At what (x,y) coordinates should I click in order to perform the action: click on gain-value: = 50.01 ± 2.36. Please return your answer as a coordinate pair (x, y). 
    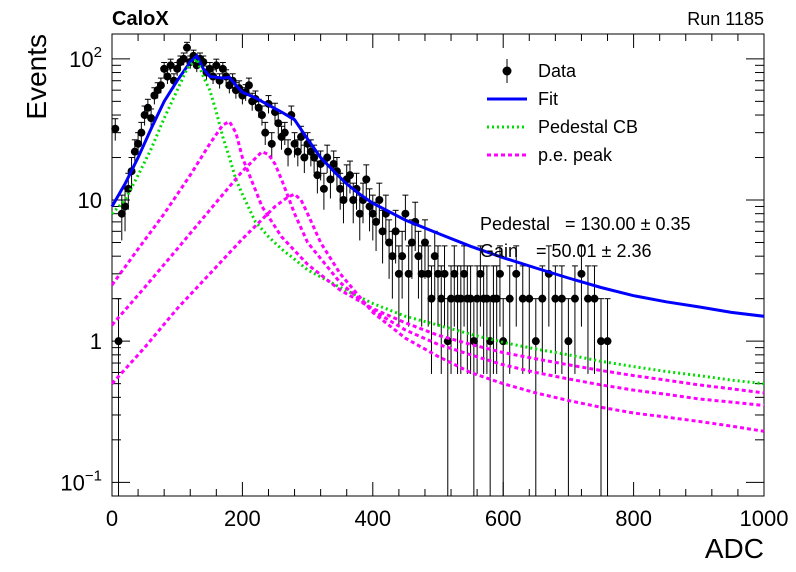
    Looking at the image, I should click on (593, 251).